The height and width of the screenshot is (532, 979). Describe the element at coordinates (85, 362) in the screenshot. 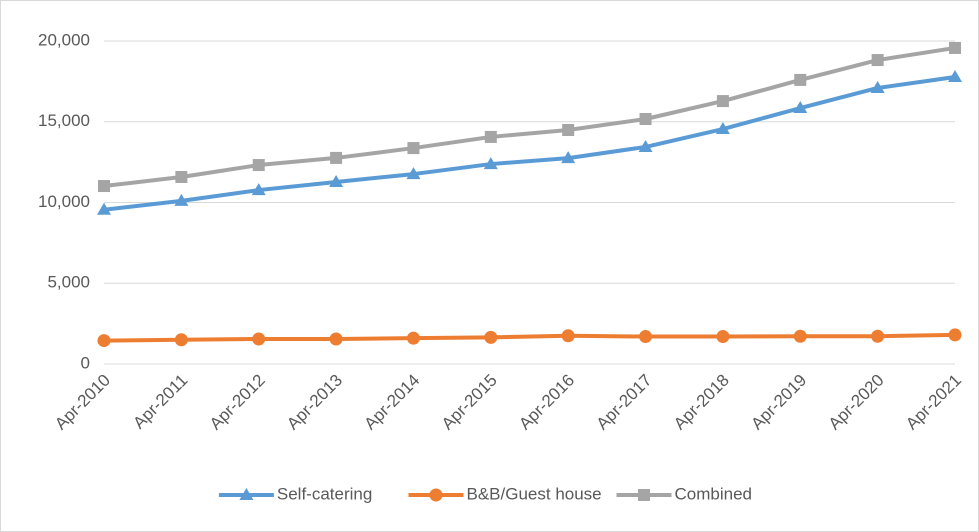

I see `y-tick-label: 0` at that location.